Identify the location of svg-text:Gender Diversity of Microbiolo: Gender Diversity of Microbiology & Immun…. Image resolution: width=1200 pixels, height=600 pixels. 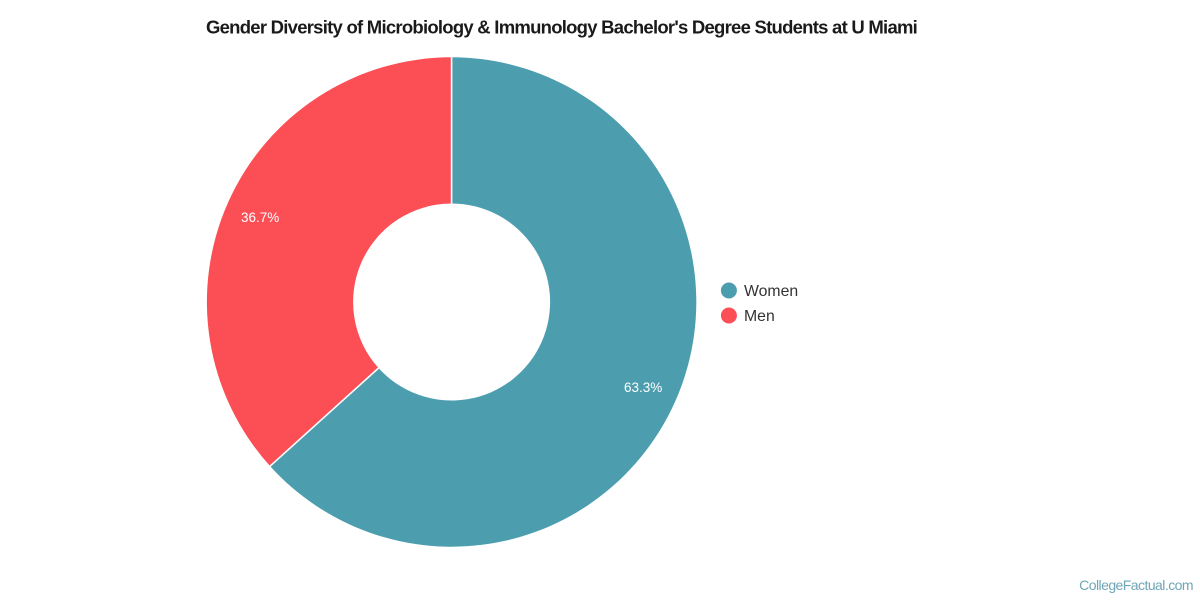
(561, 26).